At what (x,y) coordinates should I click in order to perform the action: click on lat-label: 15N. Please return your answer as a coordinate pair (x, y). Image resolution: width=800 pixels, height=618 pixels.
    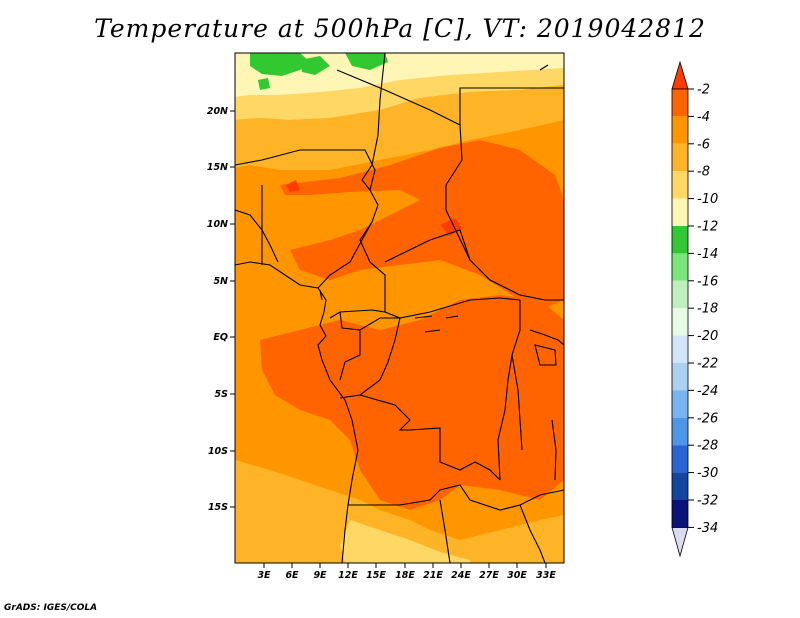
    Looking at the image, I should click on (217, 167).